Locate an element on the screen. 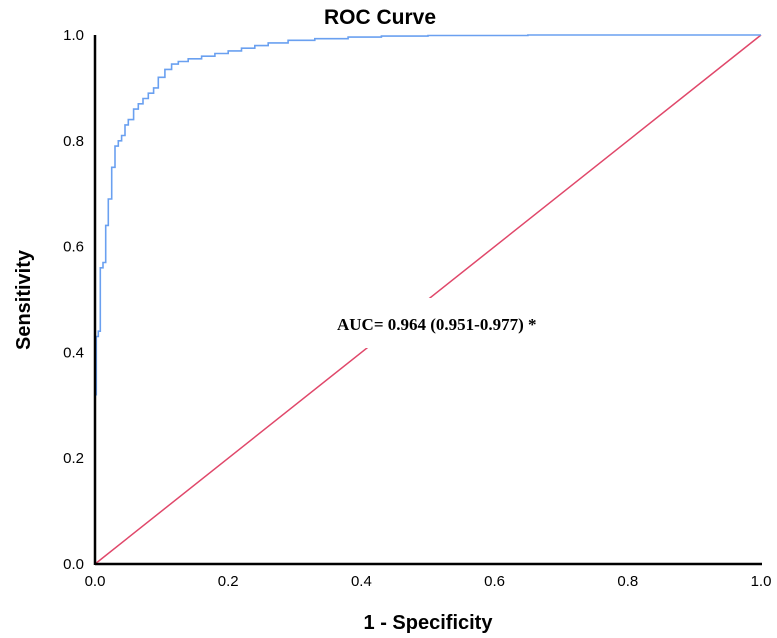 Image resolution: width=777 pixels, height=638 pixels. x-tick-label: 0.6 is located at coordinates (494, 581).